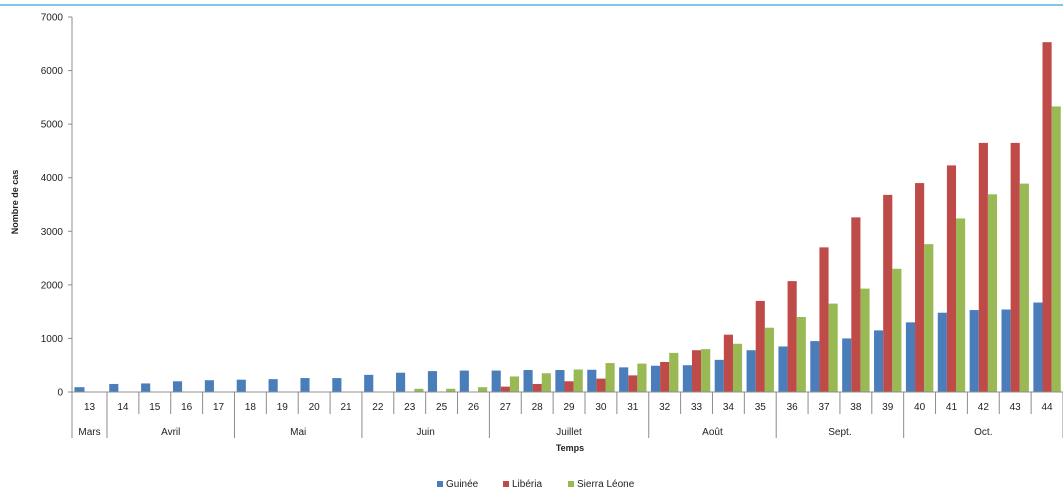 The height and width of the screenshot is (493, 1063). I want to click on x-axis-title: Temps, so click(570, 448).